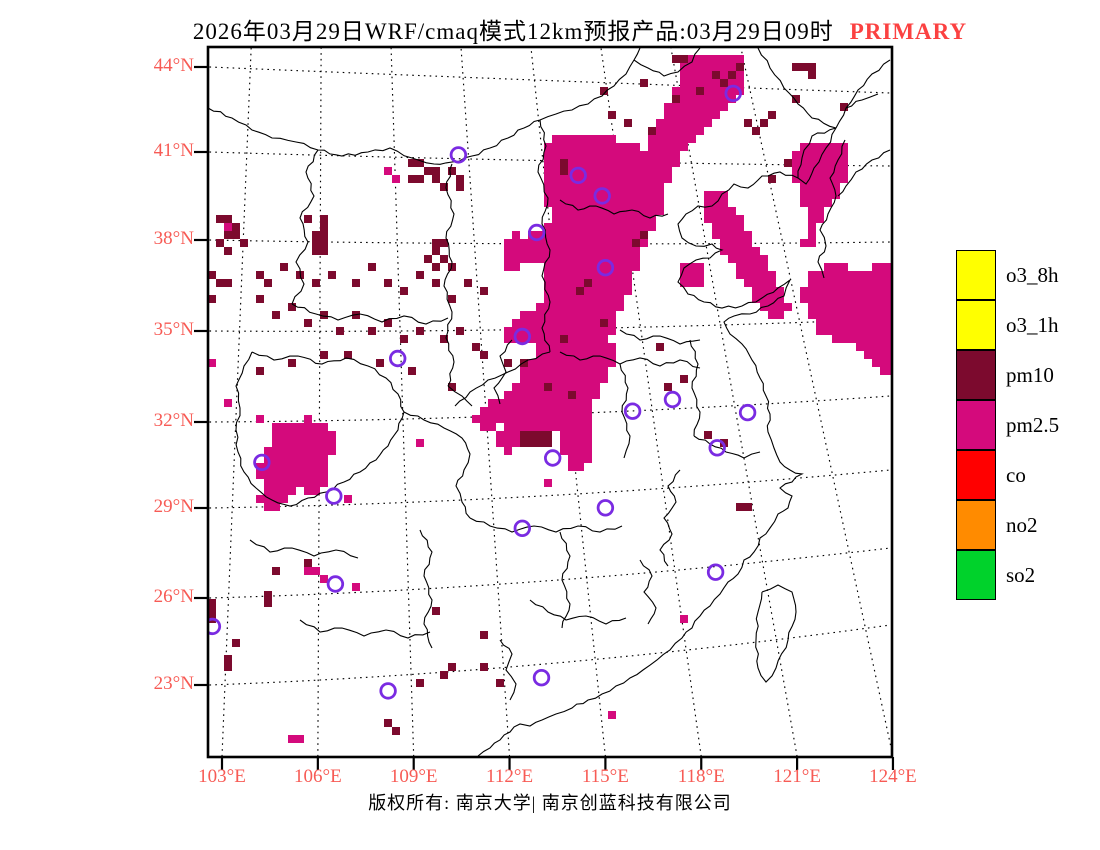 The height and width of the screenshot is (850, 1100). Describe the element at coordinates (893, 776) in the screenshot. I see `lon-tick-label: 124°E` at that location.